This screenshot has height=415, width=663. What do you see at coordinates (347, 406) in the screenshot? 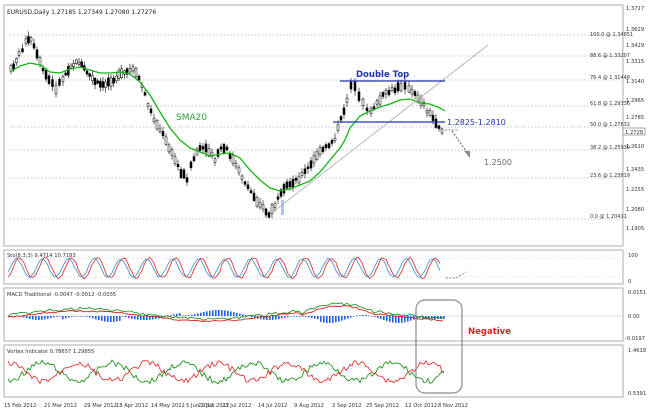
I see `time-tick: 3 Sep 2012` at bounding box center [347, 406].